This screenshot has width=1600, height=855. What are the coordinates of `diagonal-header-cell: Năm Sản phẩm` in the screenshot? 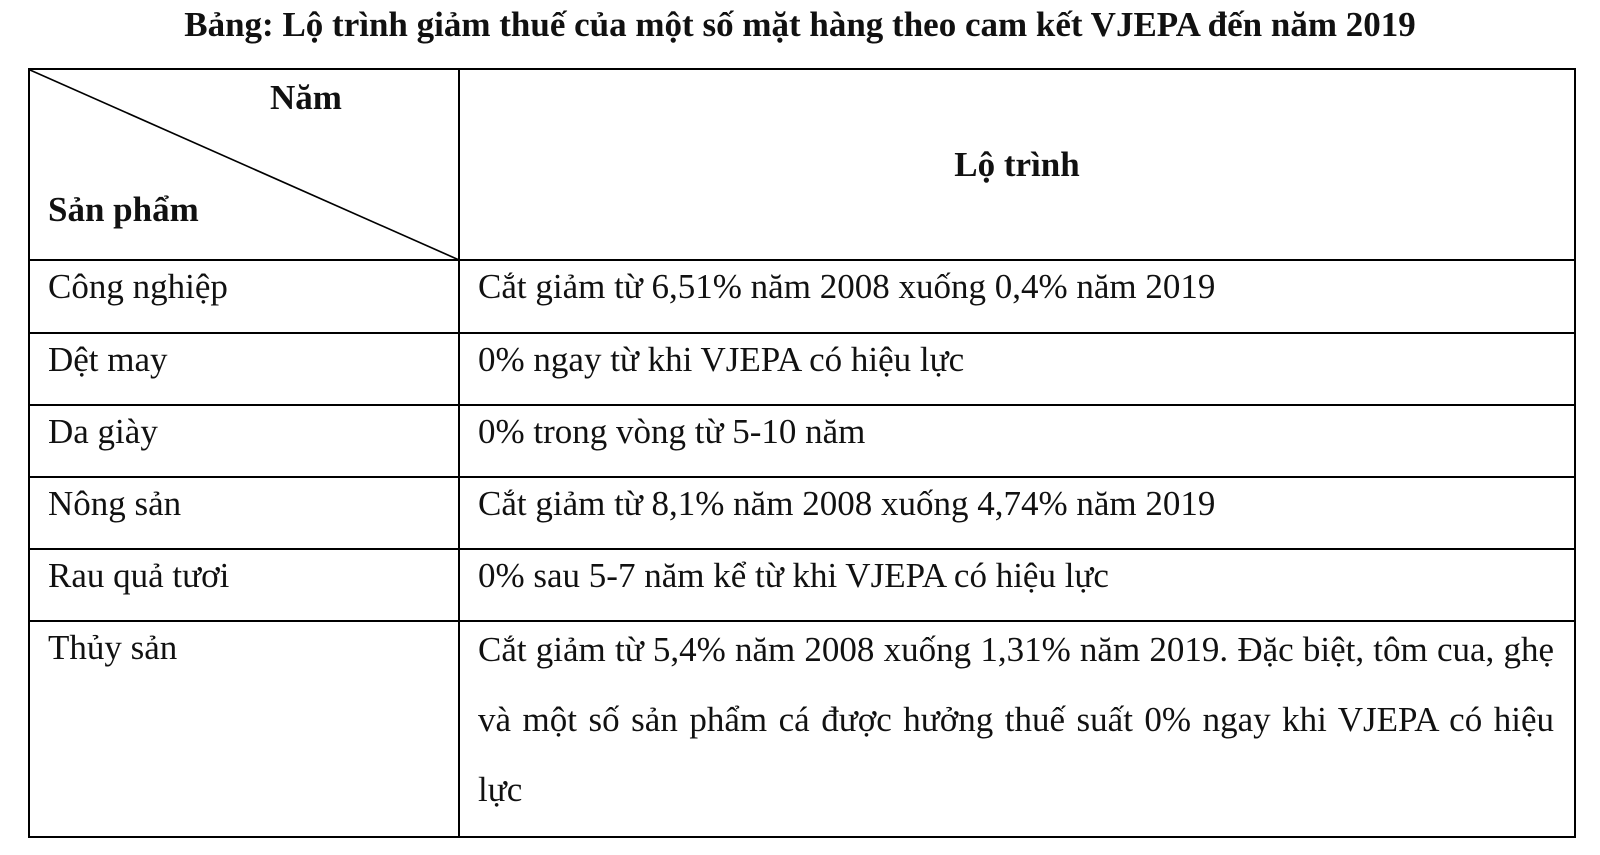 It's located at (244, 164).